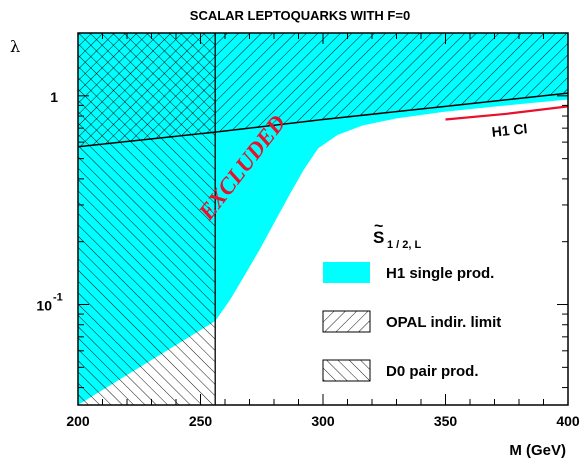  I want to click on legend-label: D0 pair prod., so click(432, 371).